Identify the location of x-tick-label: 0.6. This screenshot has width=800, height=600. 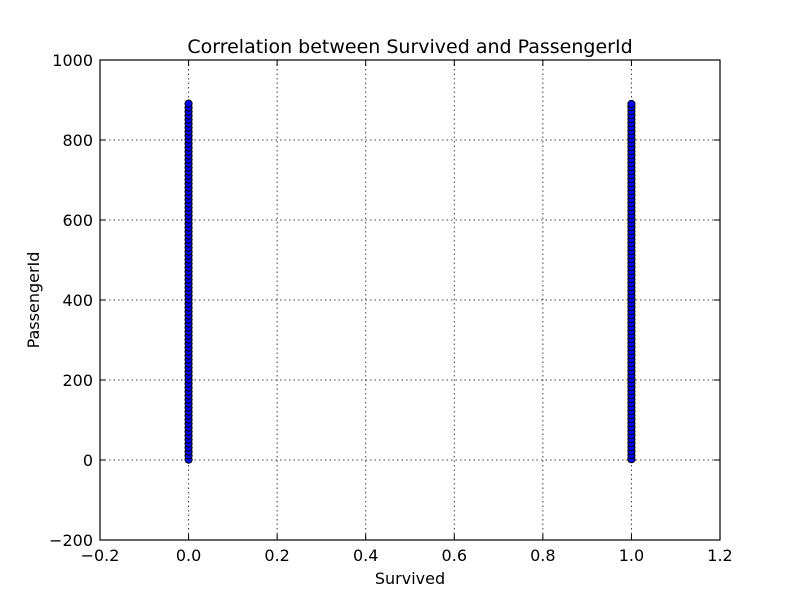
(454, 555).